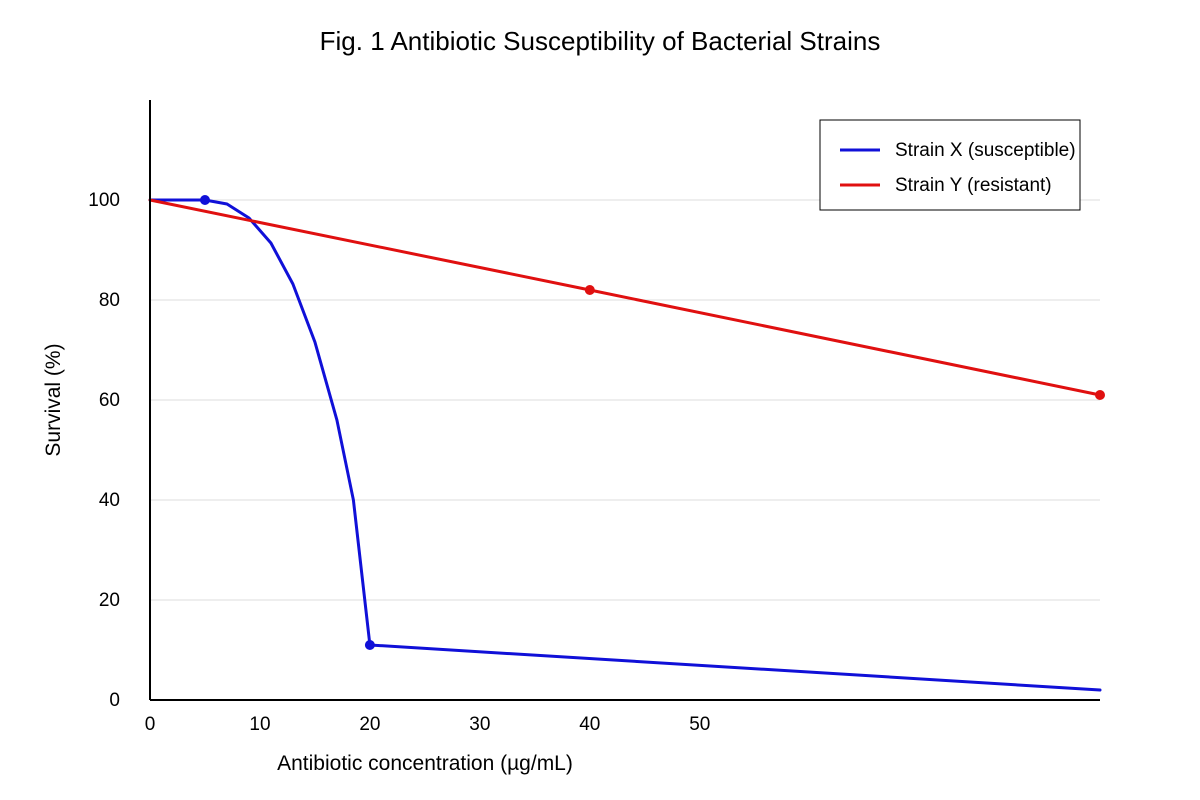  What do you see at coordinates (150, 724) in the screenshot?
I see `x-tick-label-0: 0` at bounding box center [150, 724].